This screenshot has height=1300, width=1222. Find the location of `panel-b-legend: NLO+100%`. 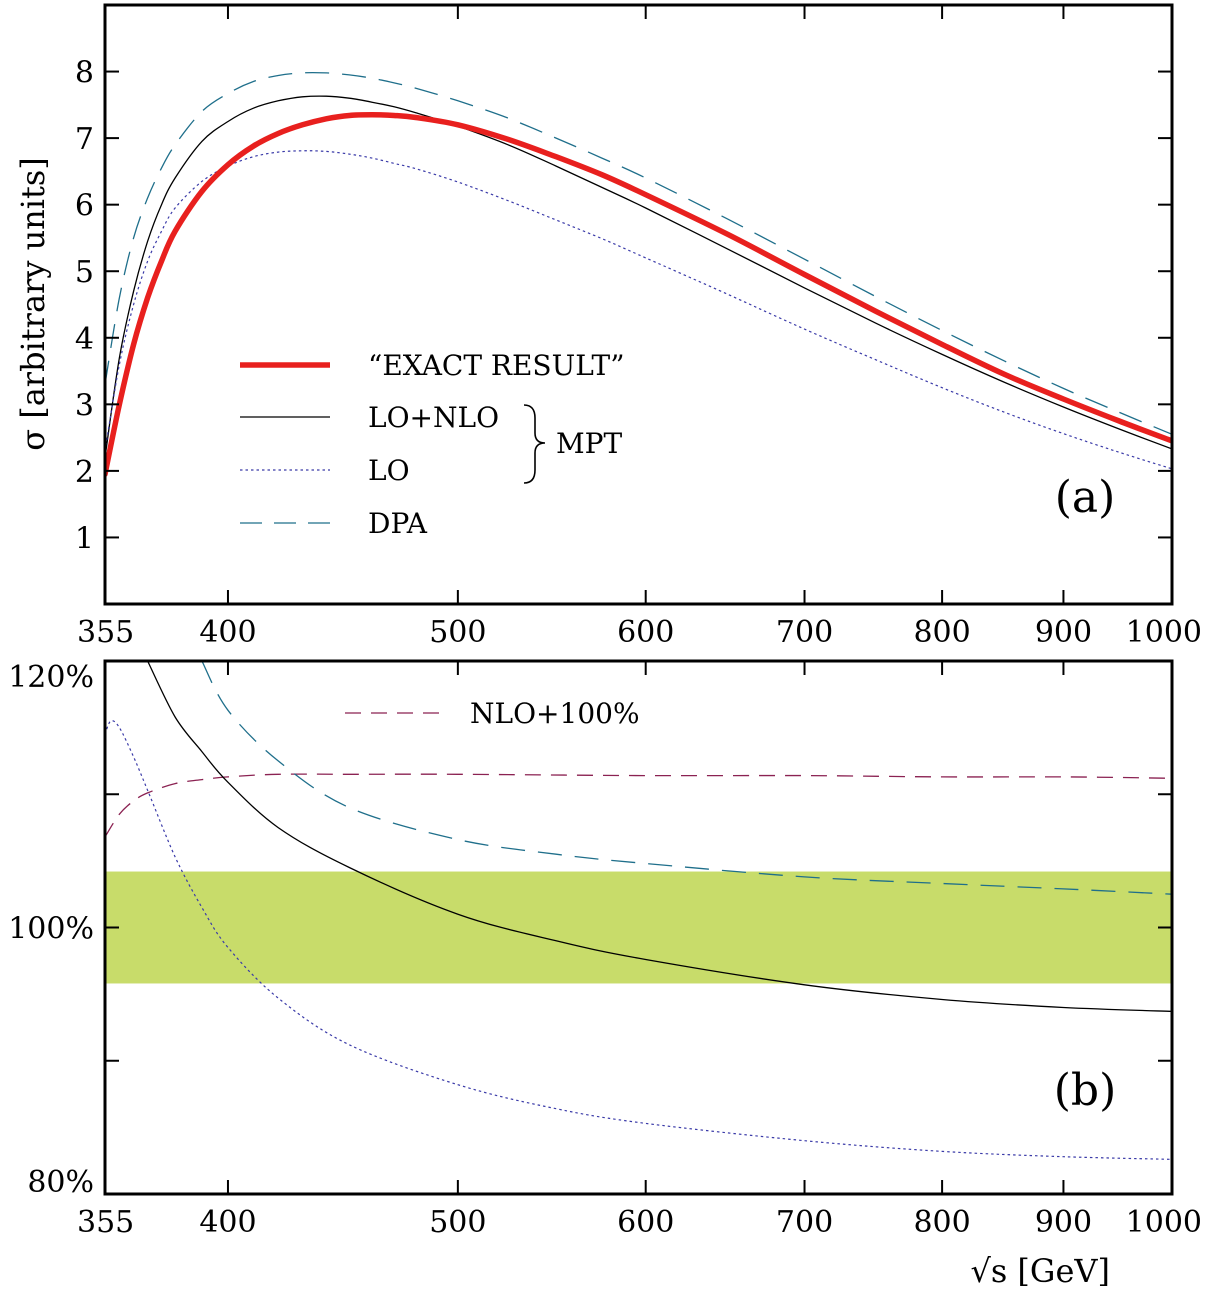

panel-b-legend: NLO+100% is located at coordinates (492, 713).